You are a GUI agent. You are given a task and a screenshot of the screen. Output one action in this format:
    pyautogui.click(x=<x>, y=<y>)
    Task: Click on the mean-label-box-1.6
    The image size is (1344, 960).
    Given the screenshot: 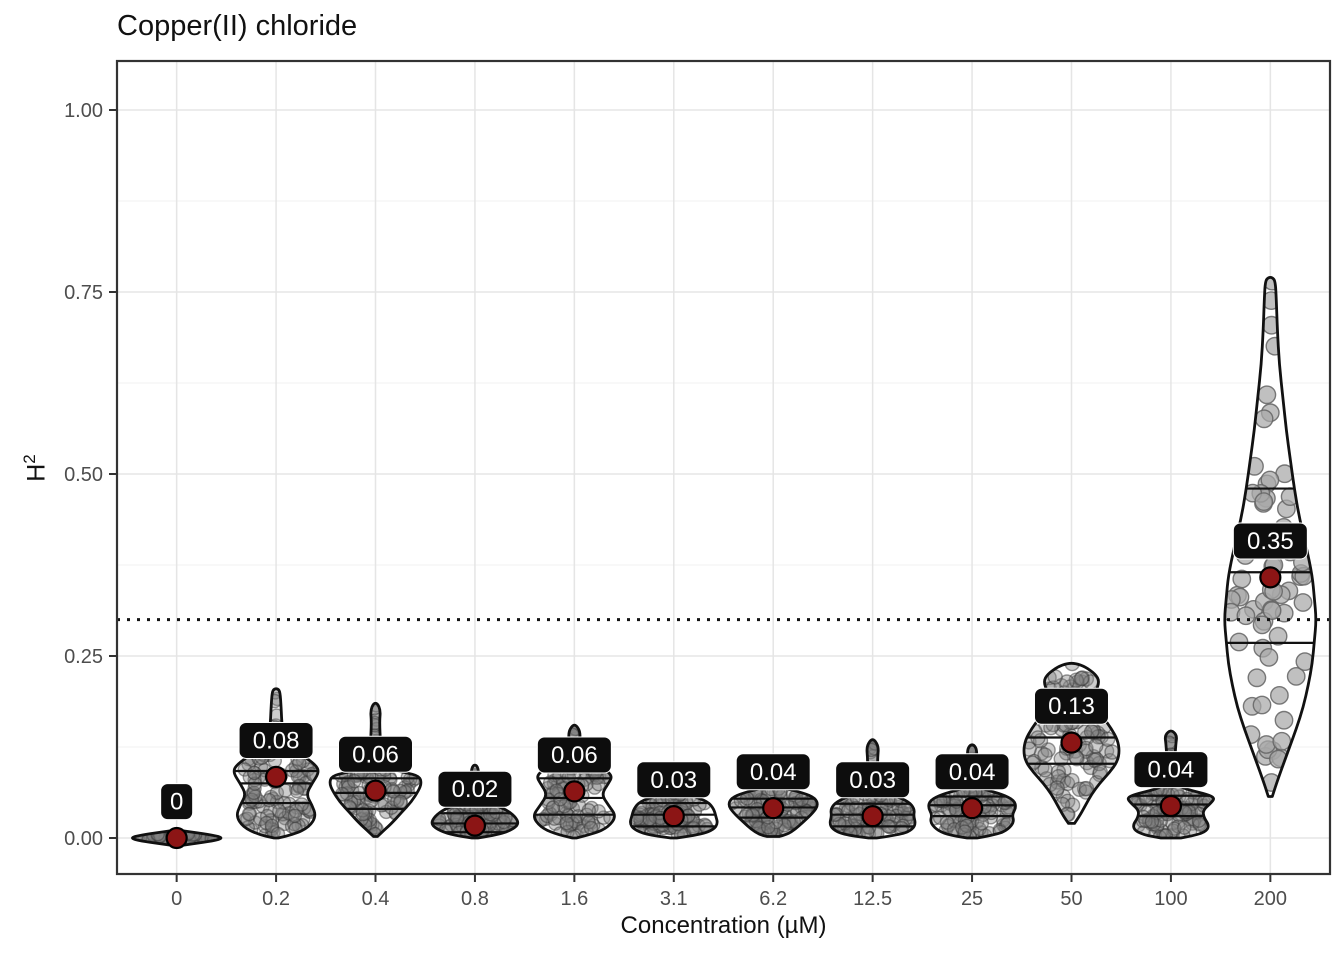 What is the action you would take?
    pyautogui.click(x=574, y=755)
    